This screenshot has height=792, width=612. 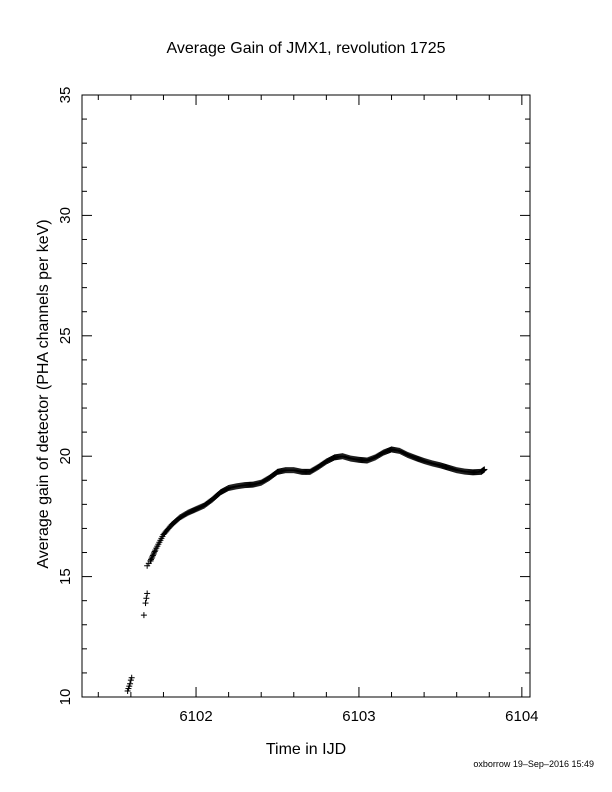 What do you see at coordinates (65, 95) in the screenshot?
I see `y-tick-label: 35` at bounding box center [65, 95].